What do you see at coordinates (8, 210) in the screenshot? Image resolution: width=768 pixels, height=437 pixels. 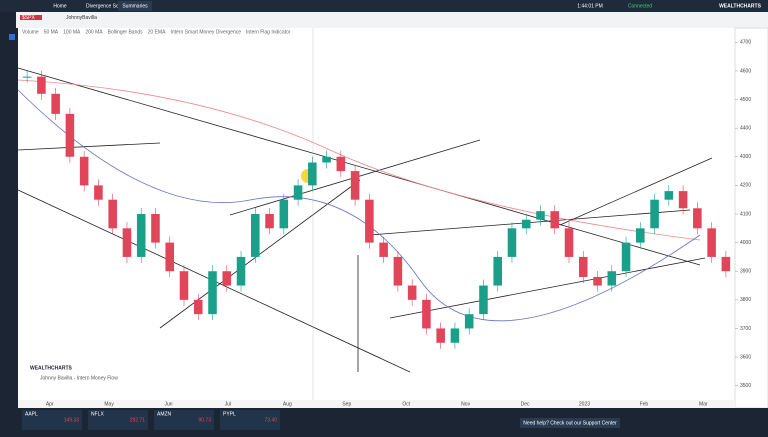 I see `sidebar` at bounding box center [8, 210].